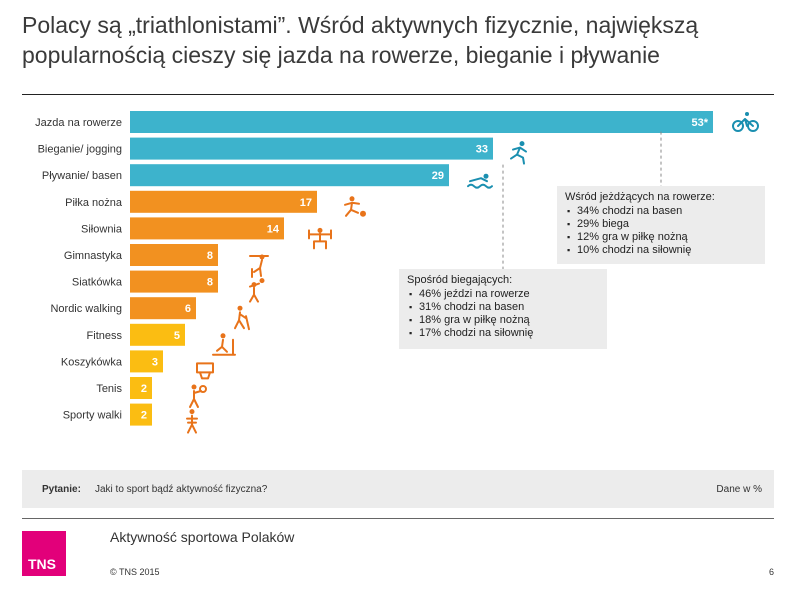  I want to click on category-label: Bieganie/ jogging, so click(80, 150).